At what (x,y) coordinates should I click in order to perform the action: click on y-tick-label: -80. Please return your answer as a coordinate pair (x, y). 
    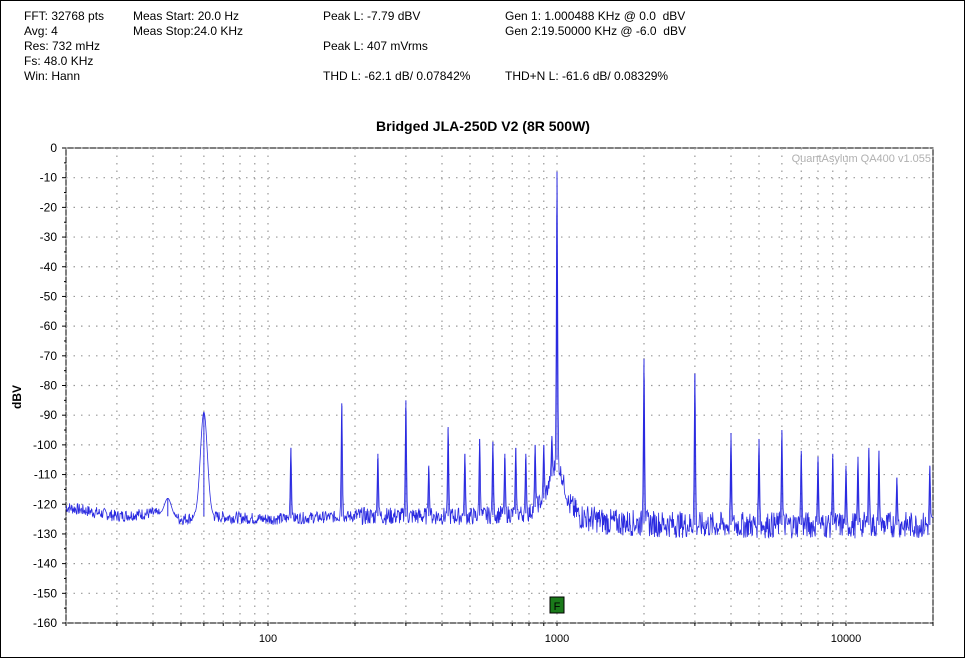
    Looking at the image, I should click on (49, 386).